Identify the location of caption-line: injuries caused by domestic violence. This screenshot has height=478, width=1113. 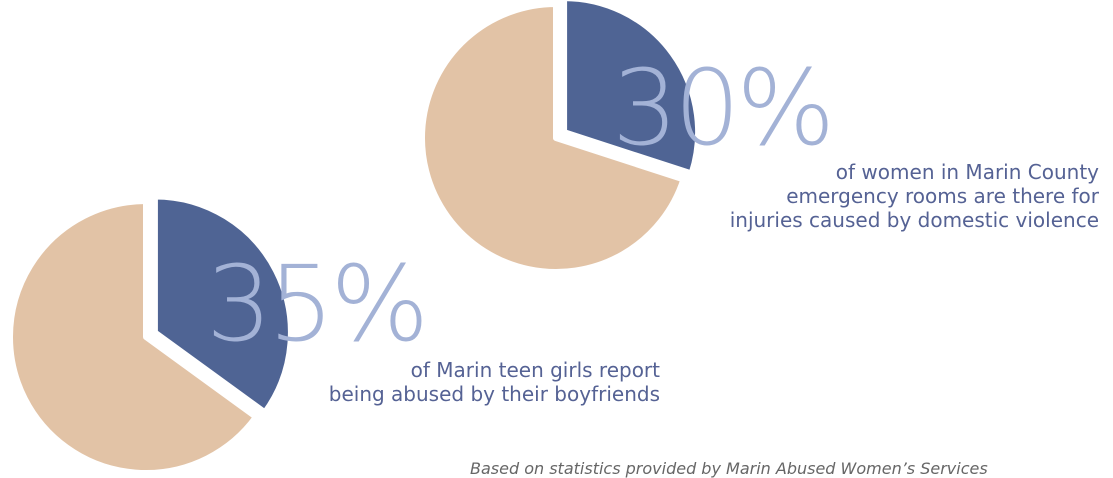
(914, 220).